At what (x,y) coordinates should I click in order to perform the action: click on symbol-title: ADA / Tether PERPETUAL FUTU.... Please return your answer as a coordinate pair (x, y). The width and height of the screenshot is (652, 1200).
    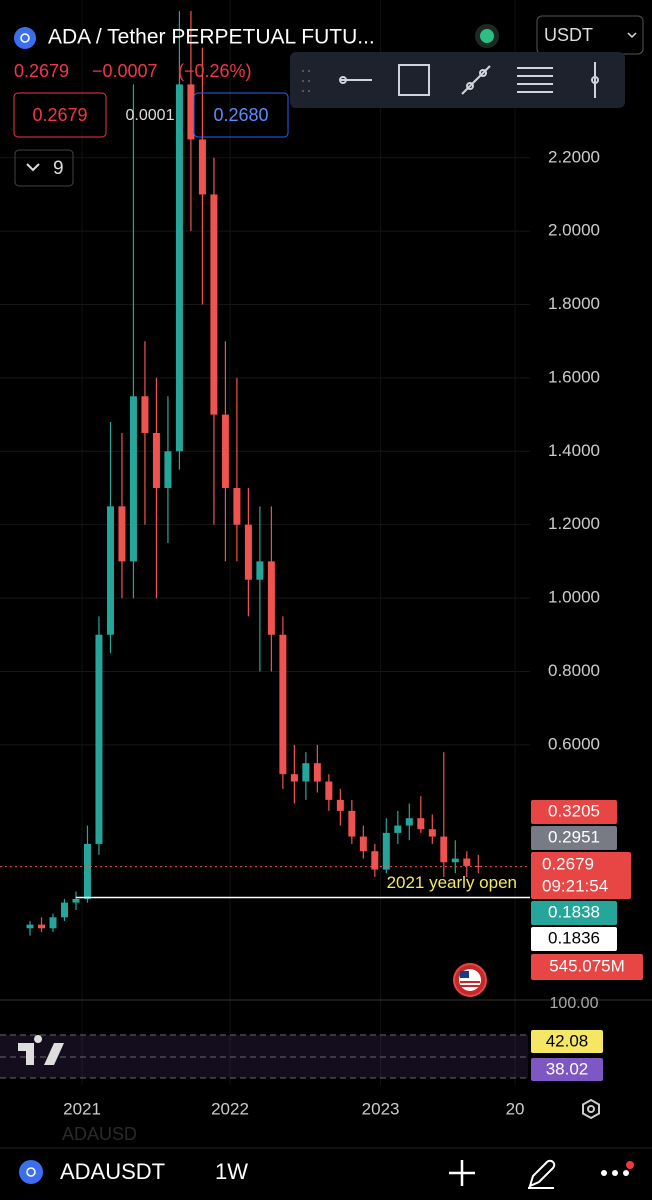
    Looking at the image, I should click on (211, 37).